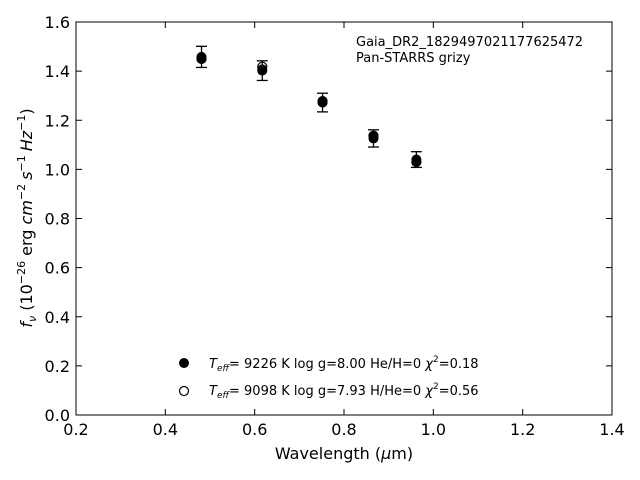 This screenshot has width=640, height=480. Describe the element at coordinates (344, 364) in the screenshot. I see `legend-entry-1: Teff= 9226 K log g=8.00 He/H=0 χ2=0.18` at that location.